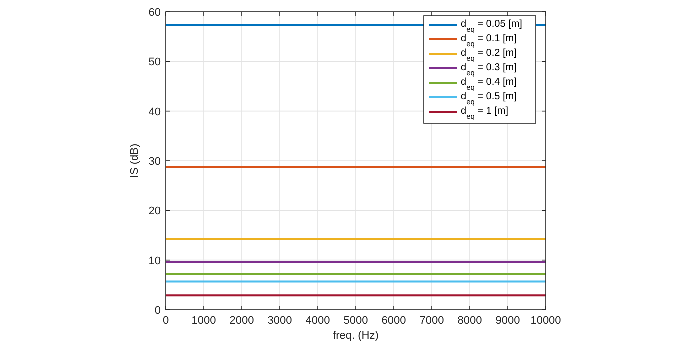  What do you see at coordinates (157, 311) in the screenshot?
I see `y-tick-label: 0` at bounding box center [157, 311].